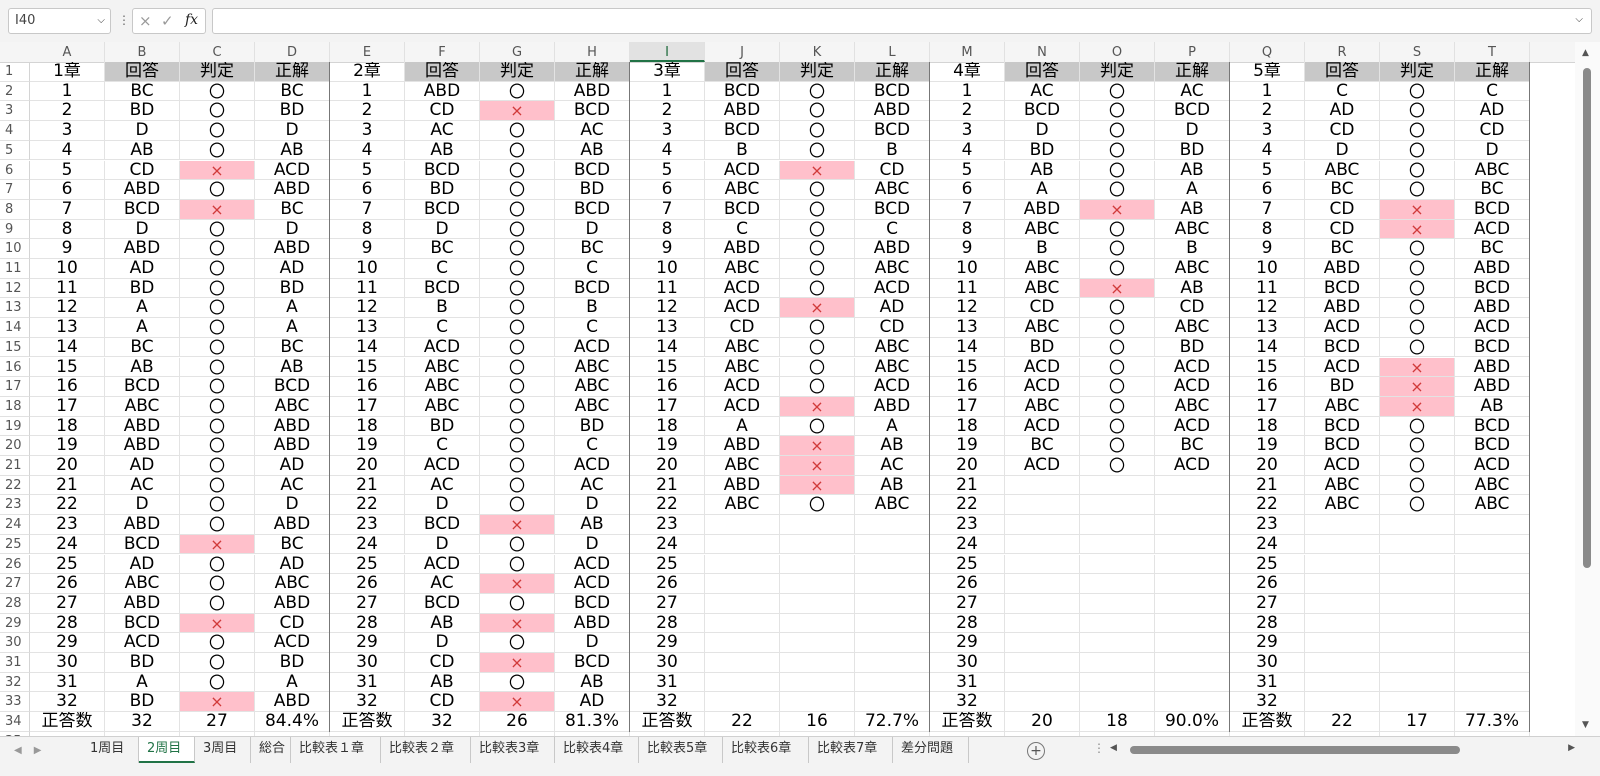 The image size is (1600, 776). What do you see at coordinates (15, 702) in the screenshot?
I see `row-header-33: 33` at bounding box center [15, 702].